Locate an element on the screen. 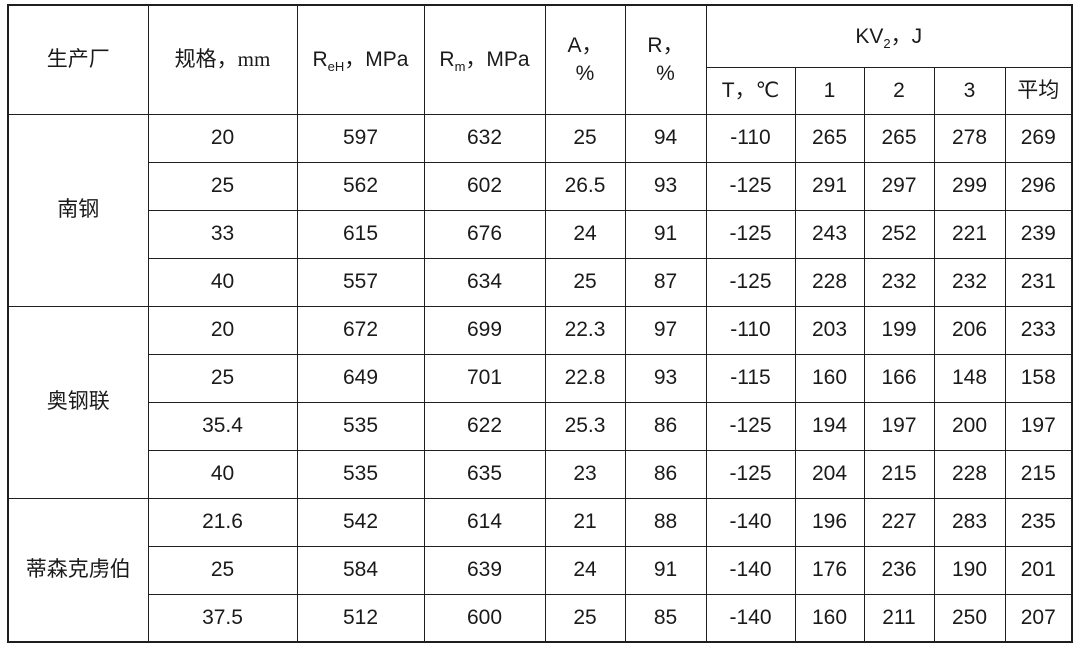 The width and height of the screenshot is (1080, 651). cell-kv2: 215 is located at coordinates (899, 474).